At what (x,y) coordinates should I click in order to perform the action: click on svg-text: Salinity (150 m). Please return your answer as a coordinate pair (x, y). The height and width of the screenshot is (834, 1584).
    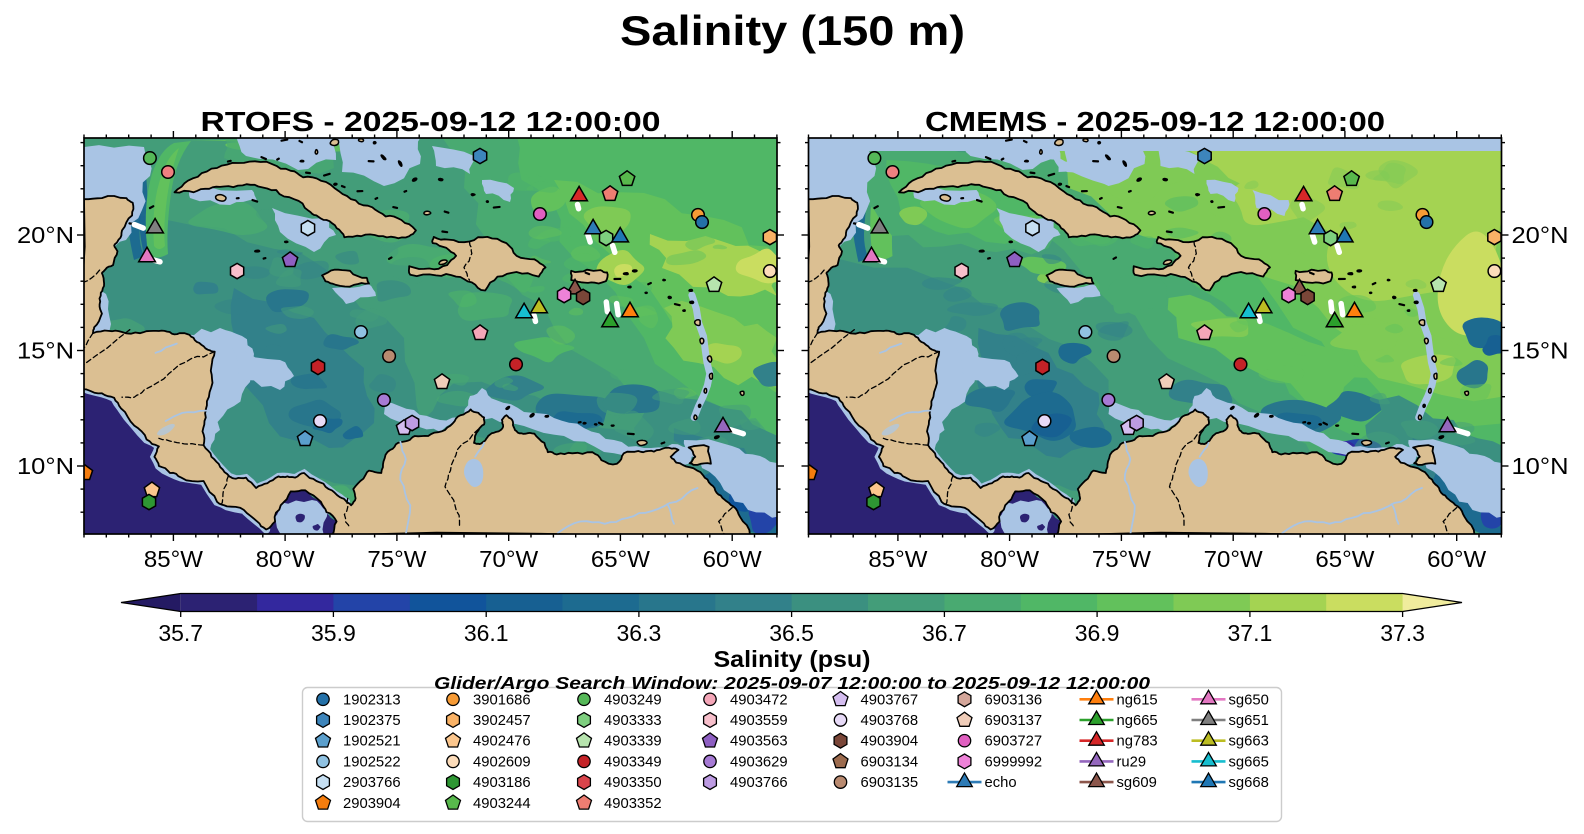
    Looking at the image, I should click on (792, 30).